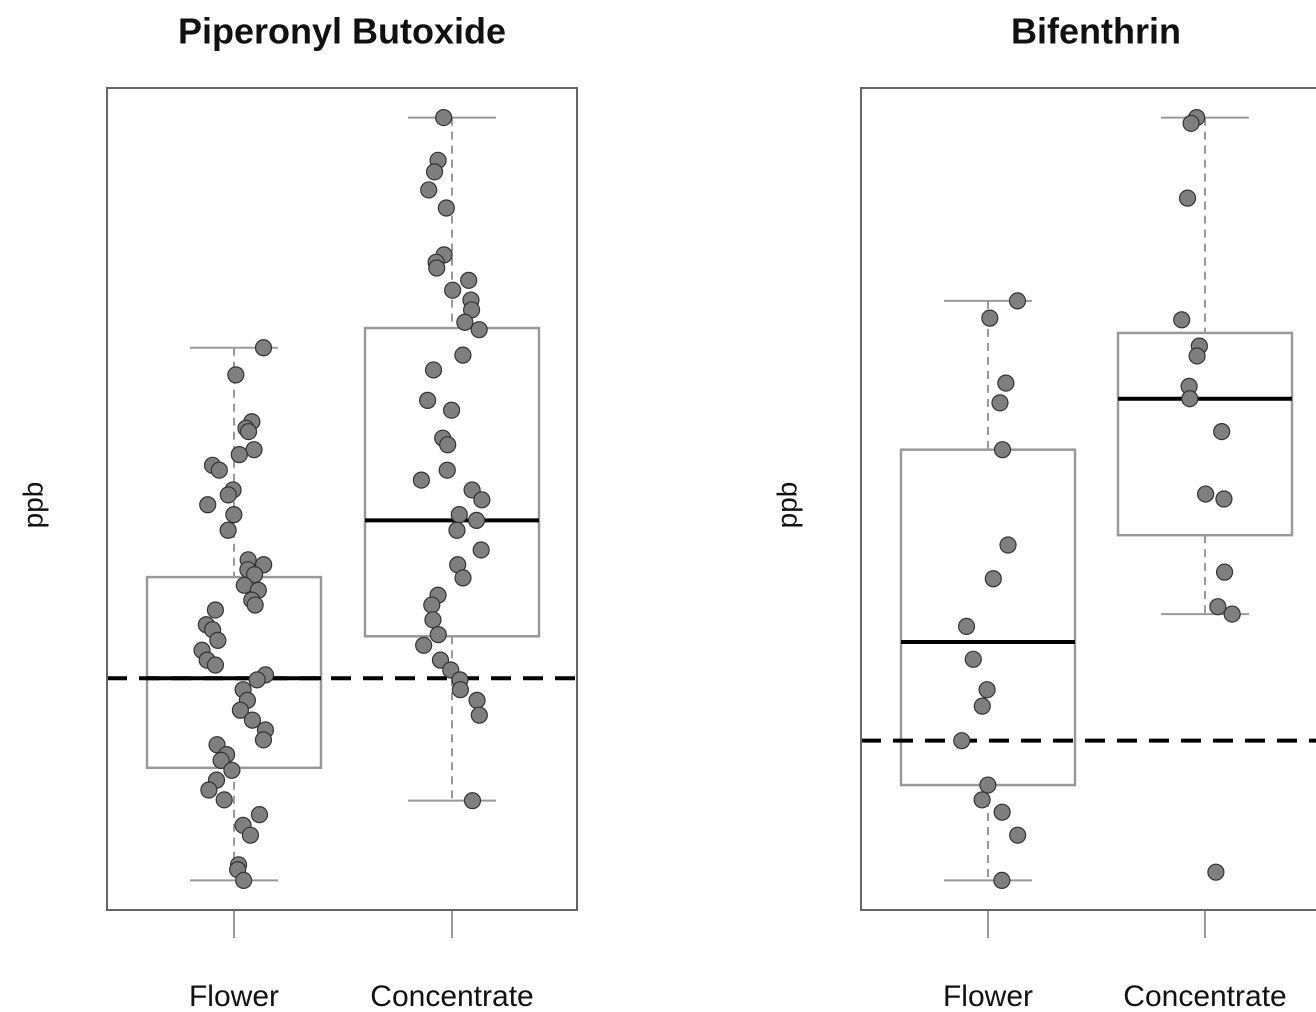 This screenshot has height=1012, width=1316. What do you see at coordinates (1096, 31) in the screenshot?
I see `chart-title: Bifenthrin` at bounding box center [1096, 31].